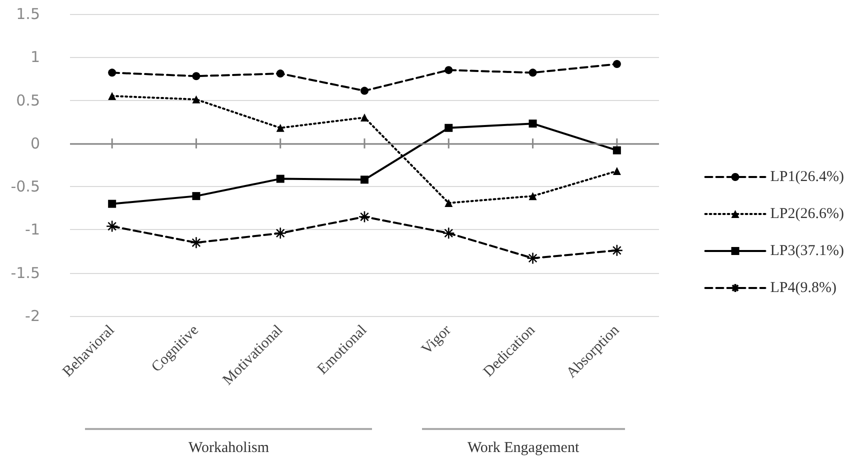  What do you see at coordinates (807, 214) in the screenshot?
I see `legend-label: LP2(26.6%)` at bounding box center [807, 214].